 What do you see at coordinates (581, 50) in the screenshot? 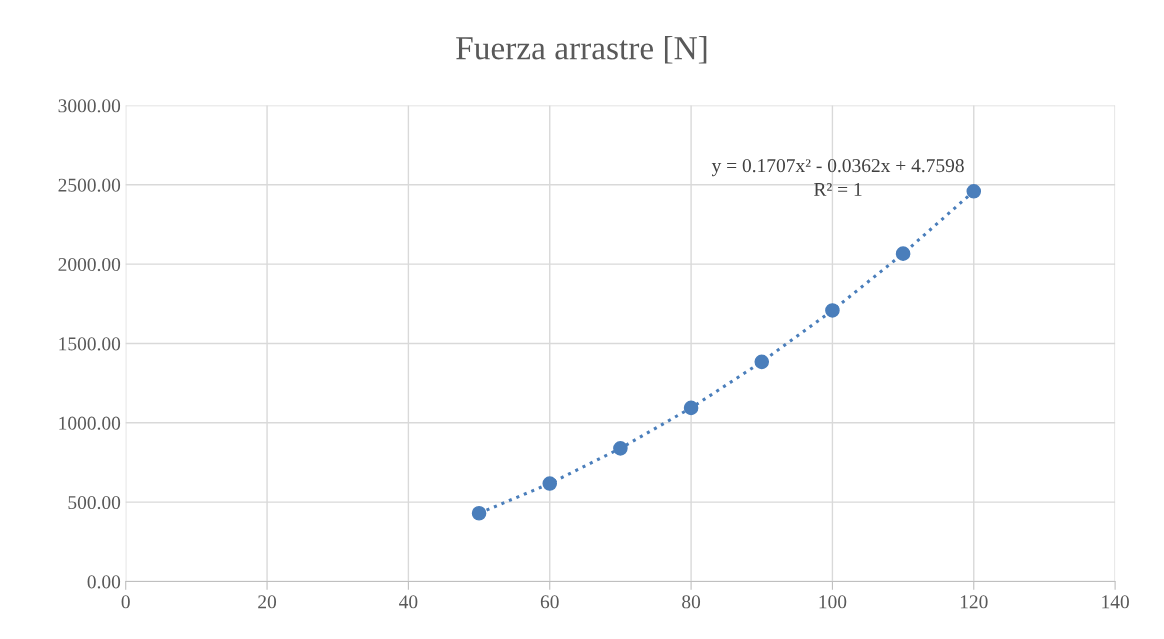
I see `chart-title: Fuerza arrastre [N]` at bounding box center [581, 50].